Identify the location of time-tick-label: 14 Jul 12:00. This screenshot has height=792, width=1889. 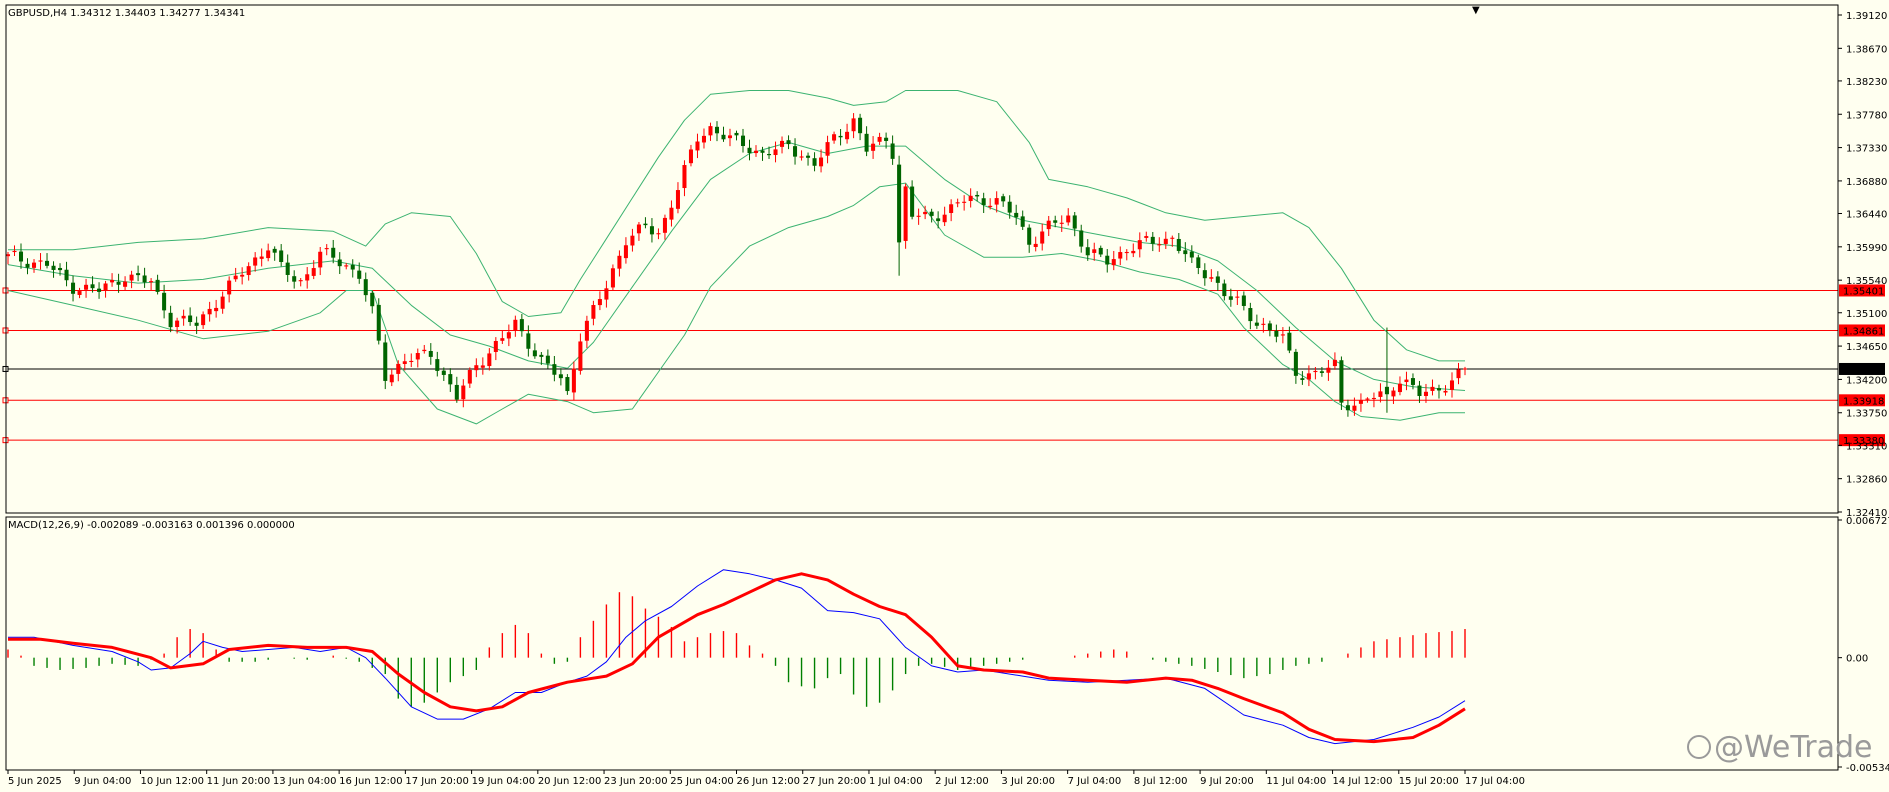
(1363, 781).